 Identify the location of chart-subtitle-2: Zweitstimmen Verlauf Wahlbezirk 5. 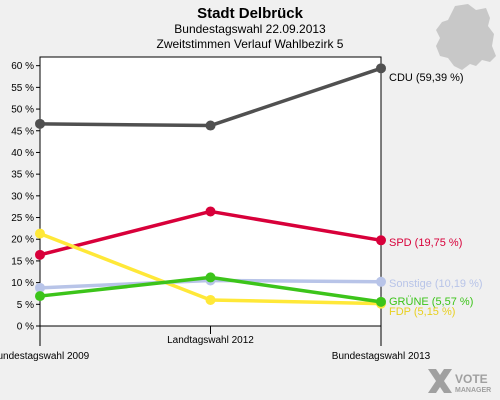
(250, 44).